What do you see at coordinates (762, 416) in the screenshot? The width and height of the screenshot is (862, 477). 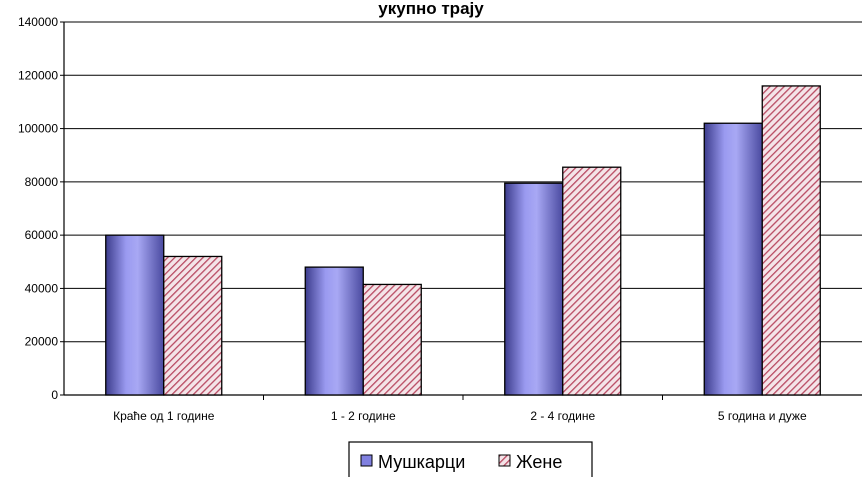 I see `x-category-label: 5 година и дуже` at bounding box center [762, 416].